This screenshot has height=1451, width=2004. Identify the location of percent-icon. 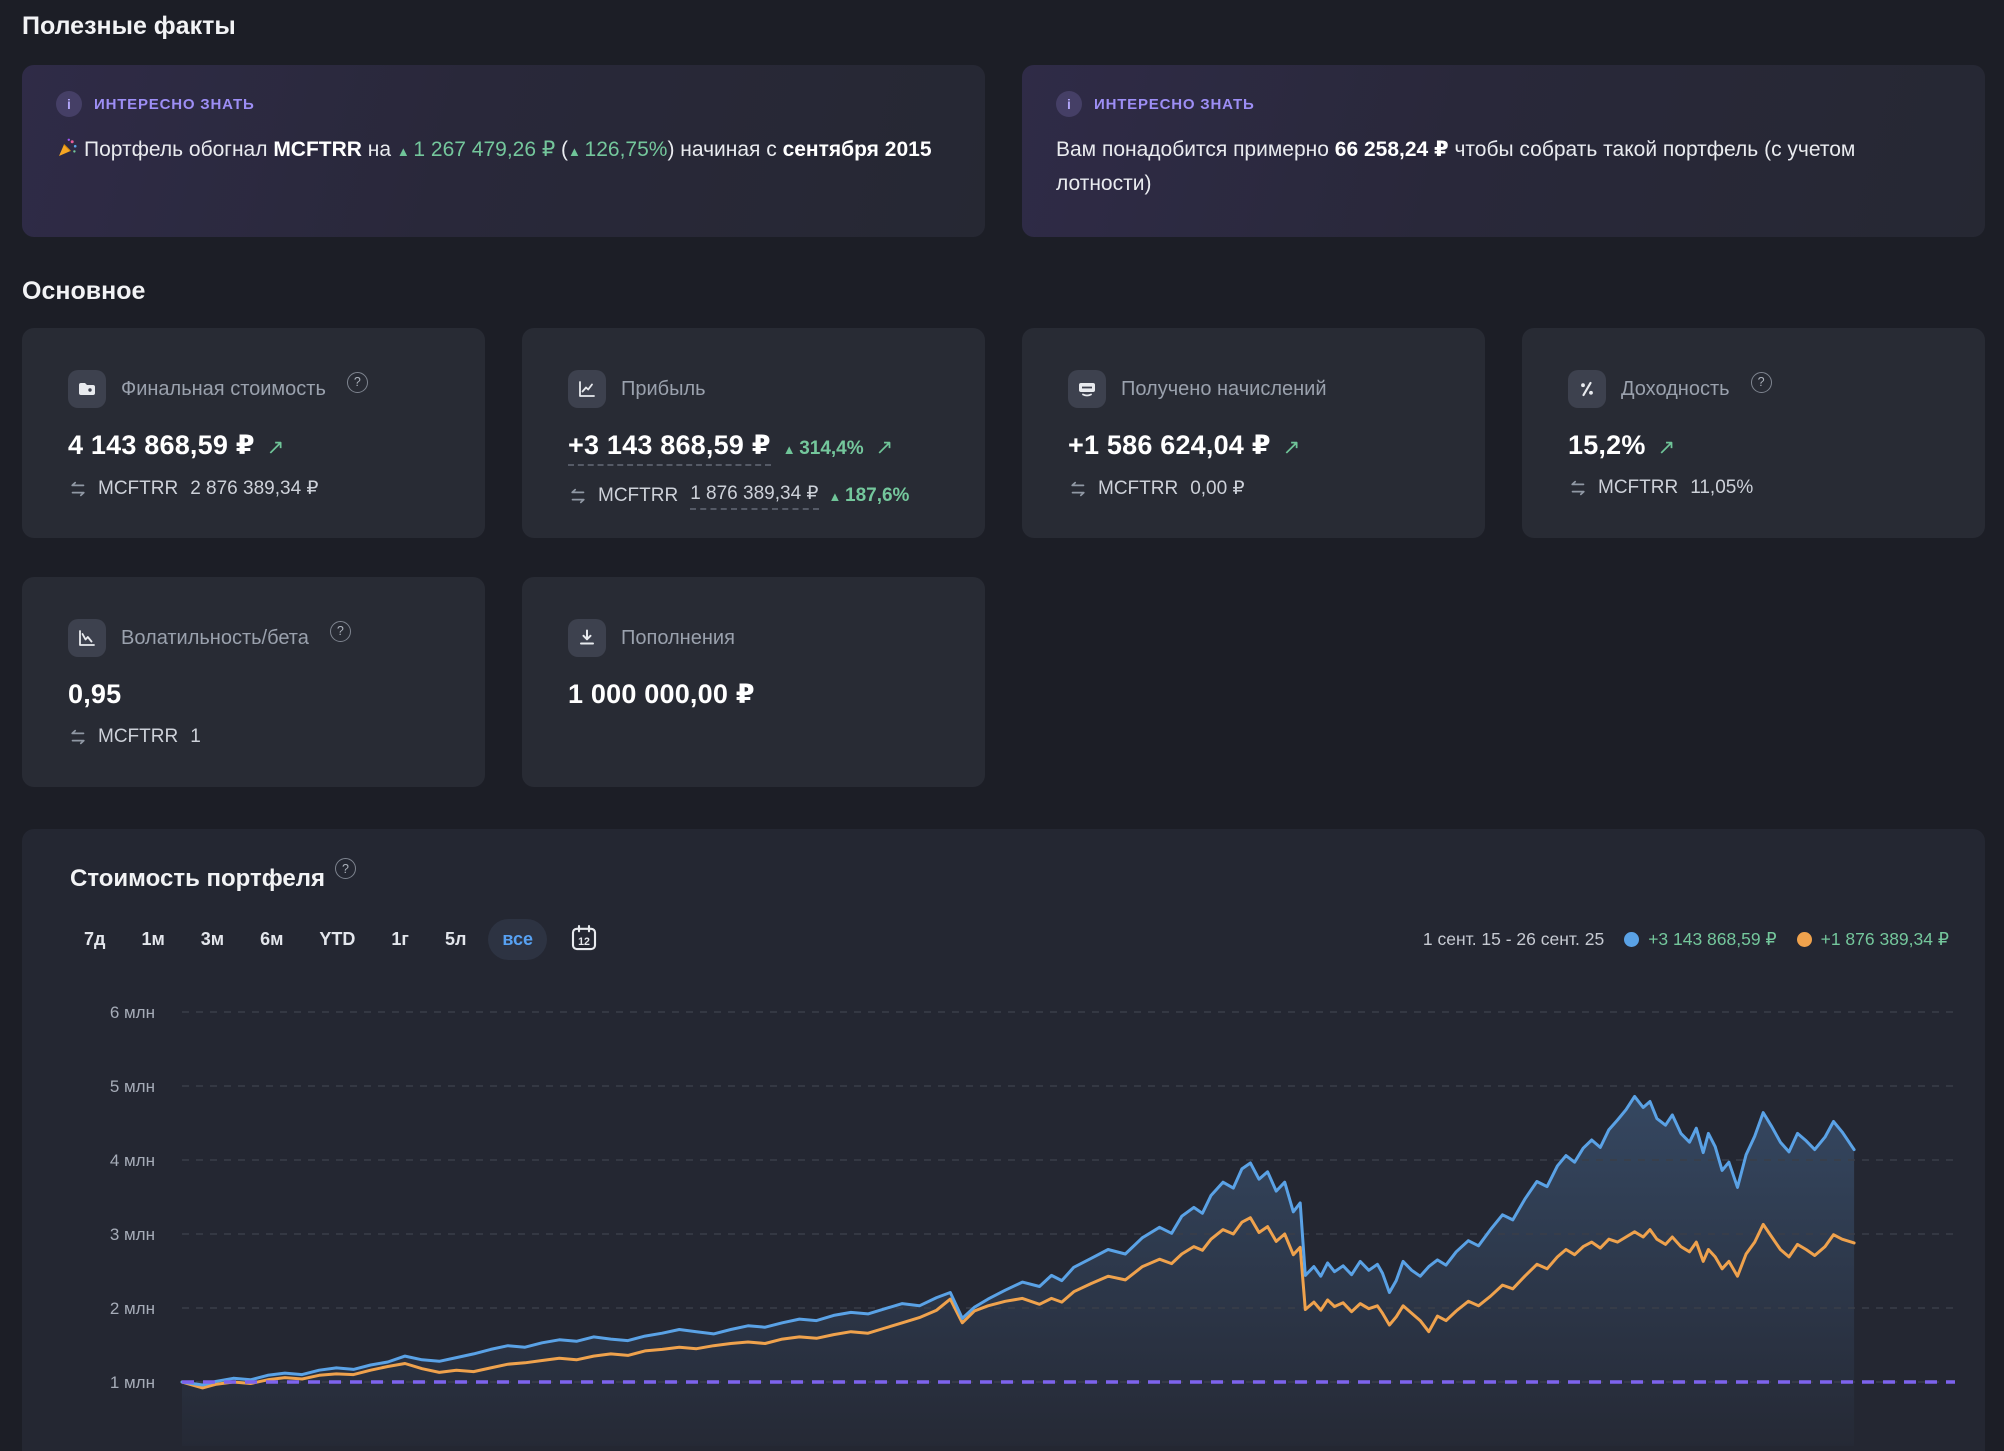
(1587, 389).